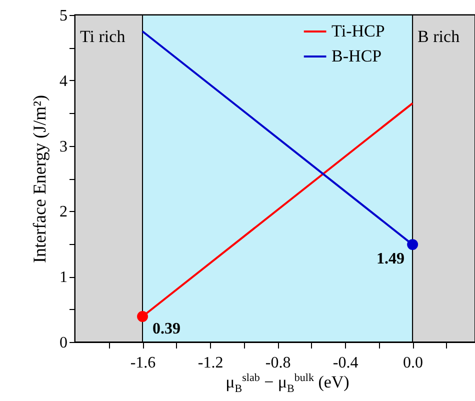 The image size is (475, 401). Describe the element at coordinates (64, 16) in the screenshot. I see `y-tick-label: 5` at that location.